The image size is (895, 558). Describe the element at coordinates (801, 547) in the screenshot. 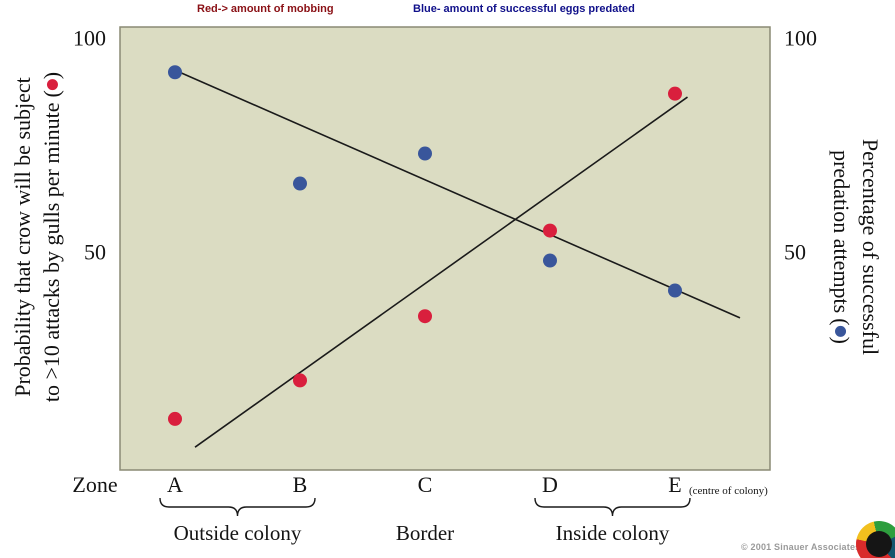

I see `copyright-note: © 2001 Sinauer Associates` at that location.